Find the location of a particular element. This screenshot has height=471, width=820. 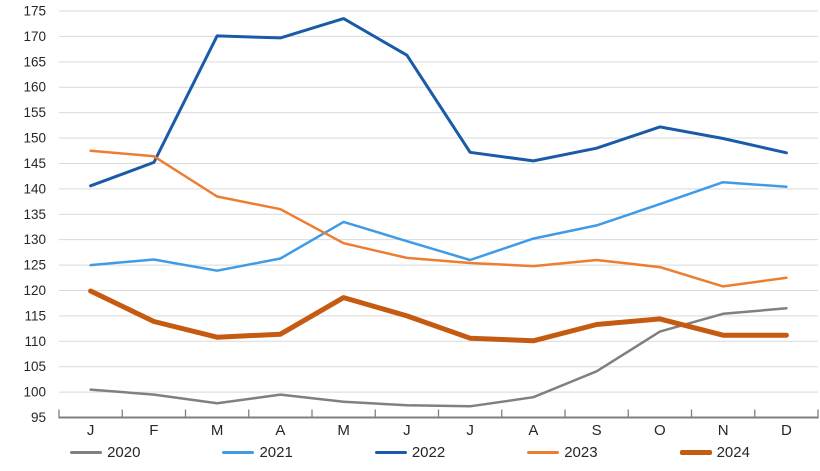

legend-item-2021: 2021 is located at coordinates (257, 452).